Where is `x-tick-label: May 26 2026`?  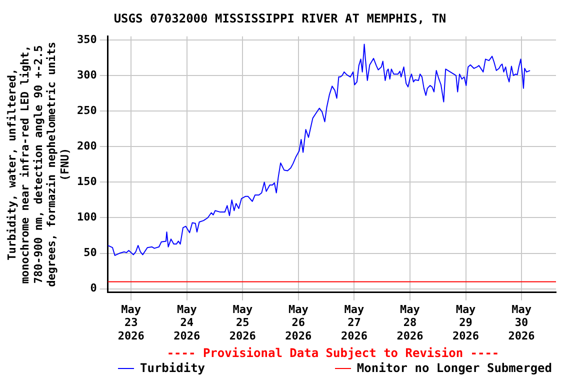
x-tick-label: May 26 2026 is located at coordinates (298, 322).